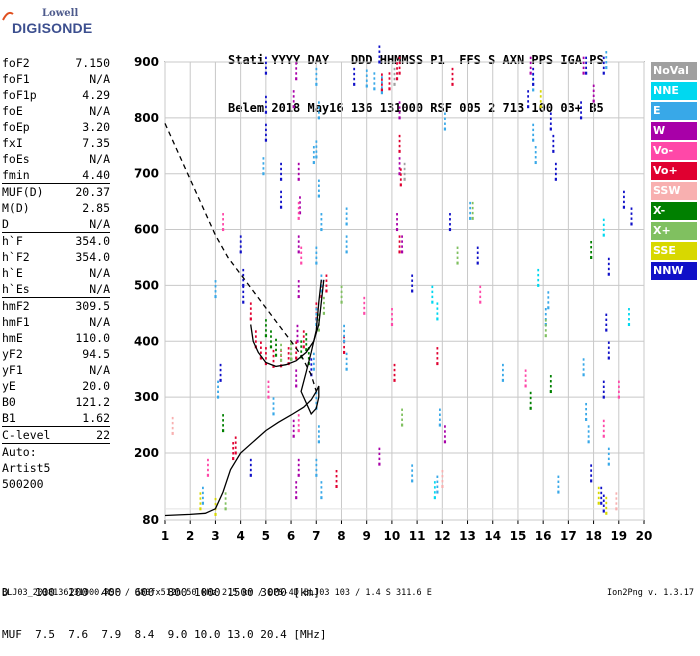  I want to click on trace-curves, so click(244, 320).